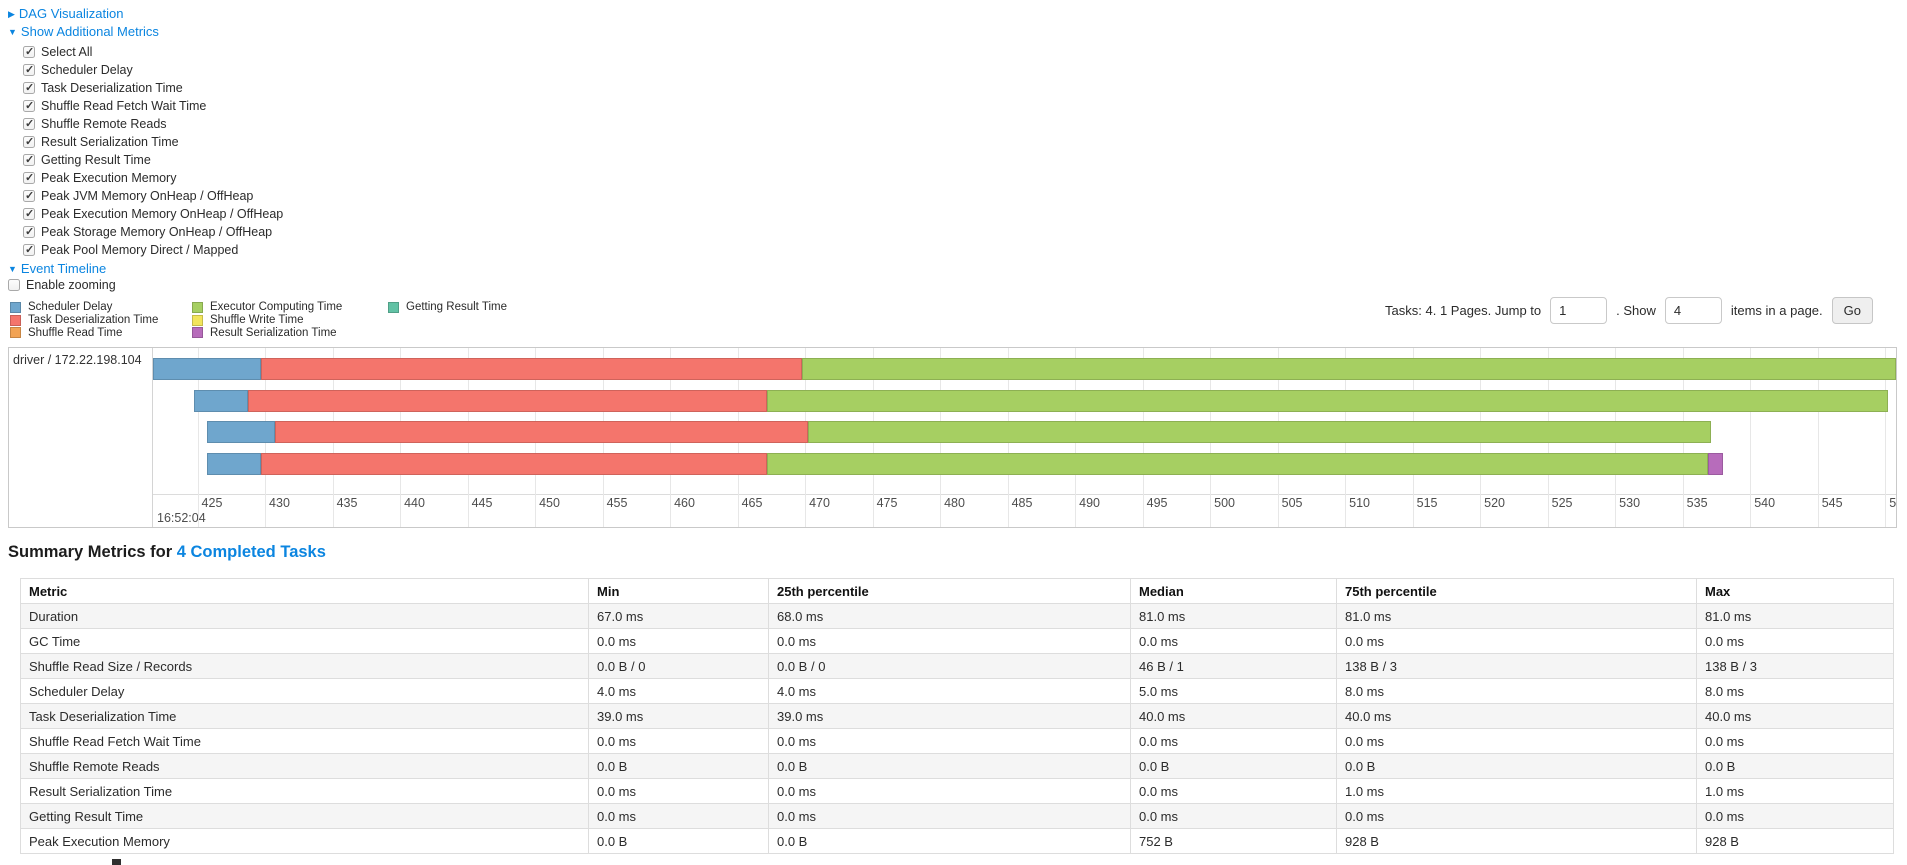 The image size is (1907, 865). Describe the element at coordinates (347, 503) in the screenshot. I see `timeline-tick-label: 435` at that location.